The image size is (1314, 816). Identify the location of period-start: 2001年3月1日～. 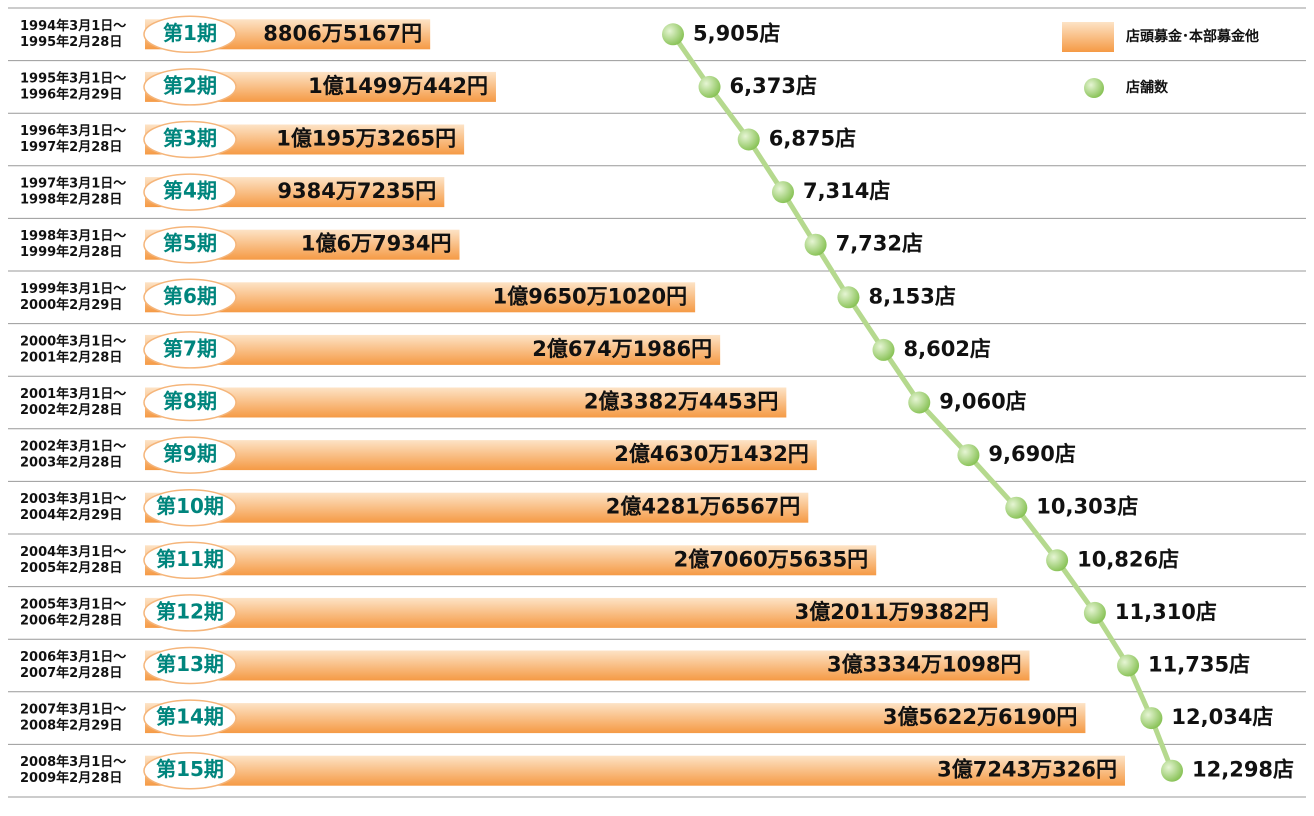
(73, 394).